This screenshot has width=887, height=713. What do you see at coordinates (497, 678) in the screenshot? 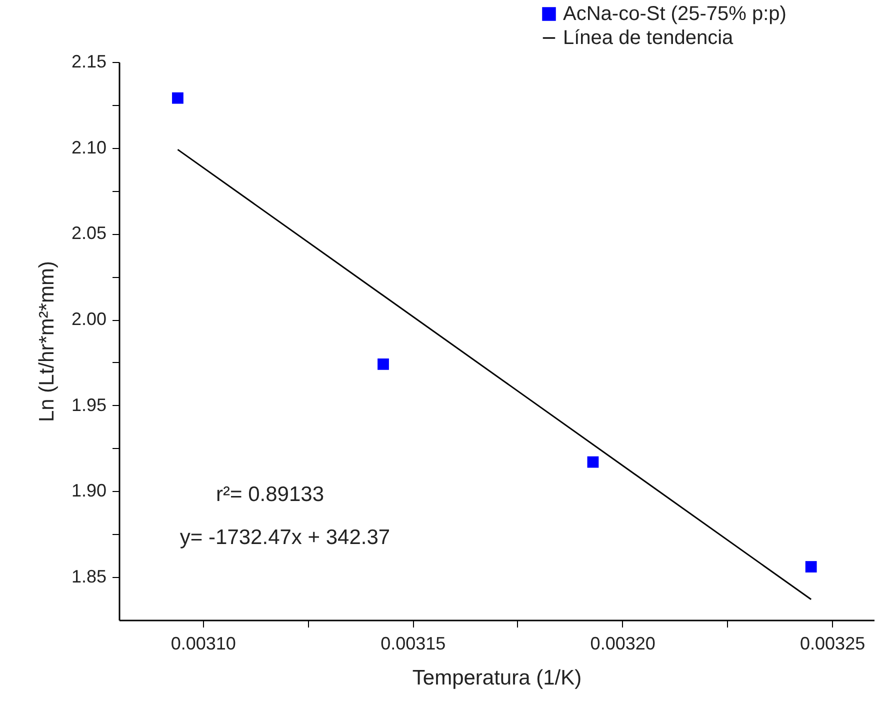
I see `x-axis-title: Temperatura (1/K)` at bounding box center [497, 678].